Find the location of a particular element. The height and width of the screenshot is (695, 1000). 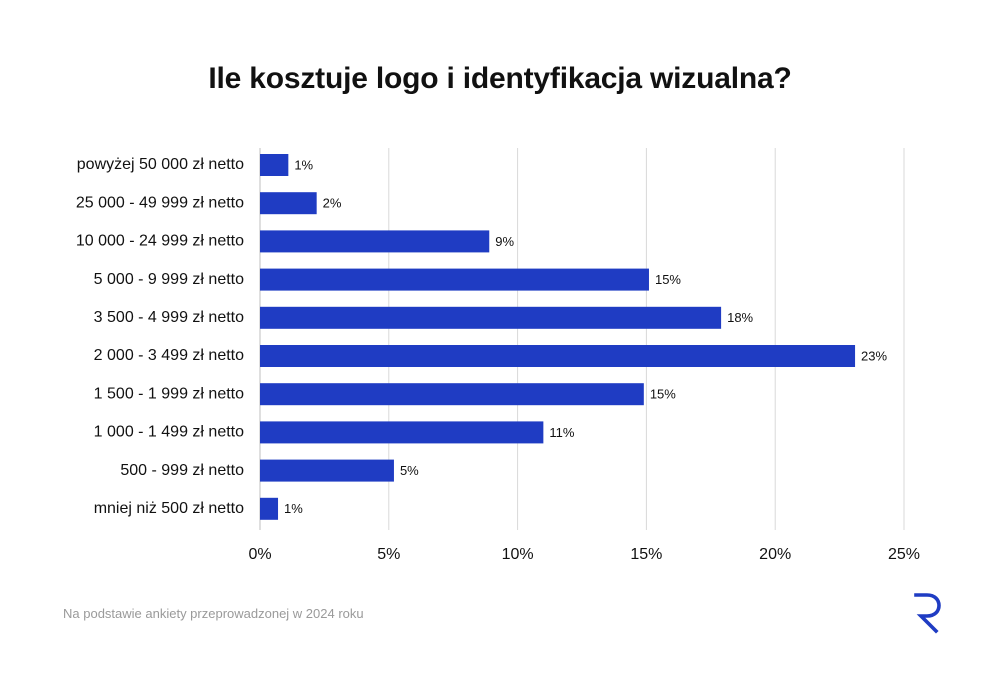

x-tick-label: 25% is located at coordinates (904, 554).